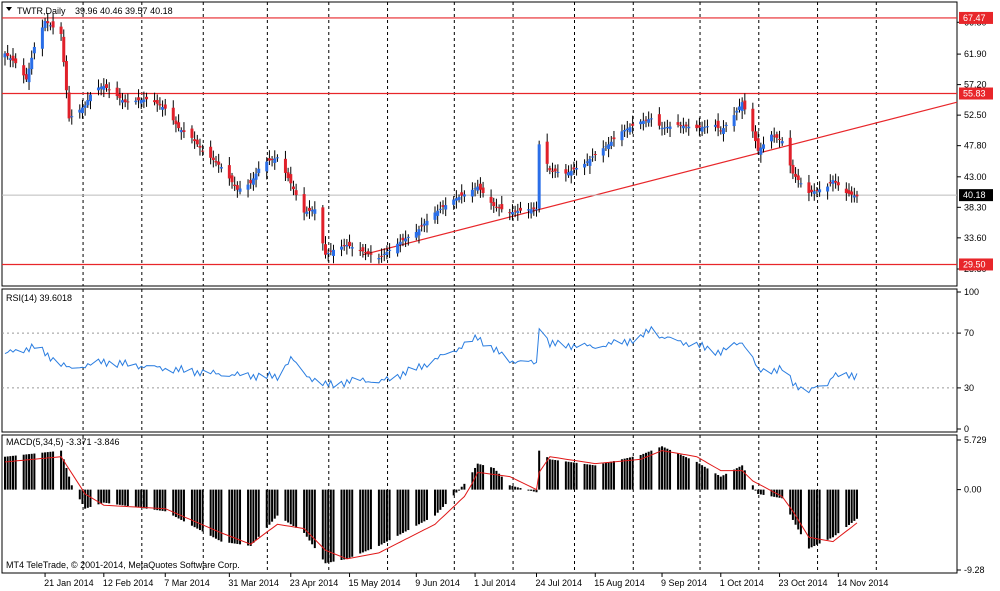  Describe the element at coordinates (9, 9) in the screenshot. I see `dropdown-triangle-icon` at that location.